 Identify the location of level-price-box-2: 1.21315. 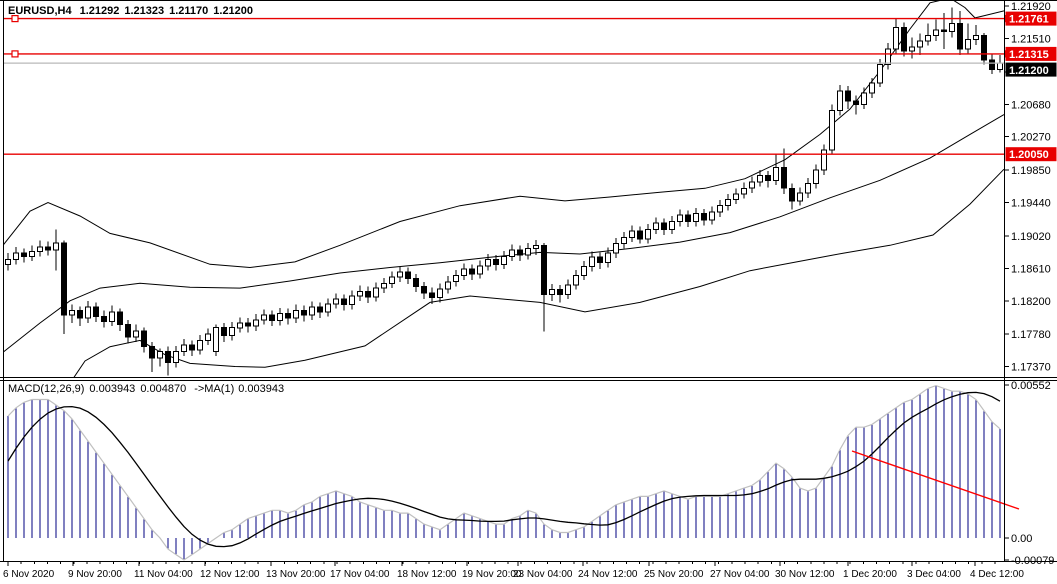
(1031, 53).